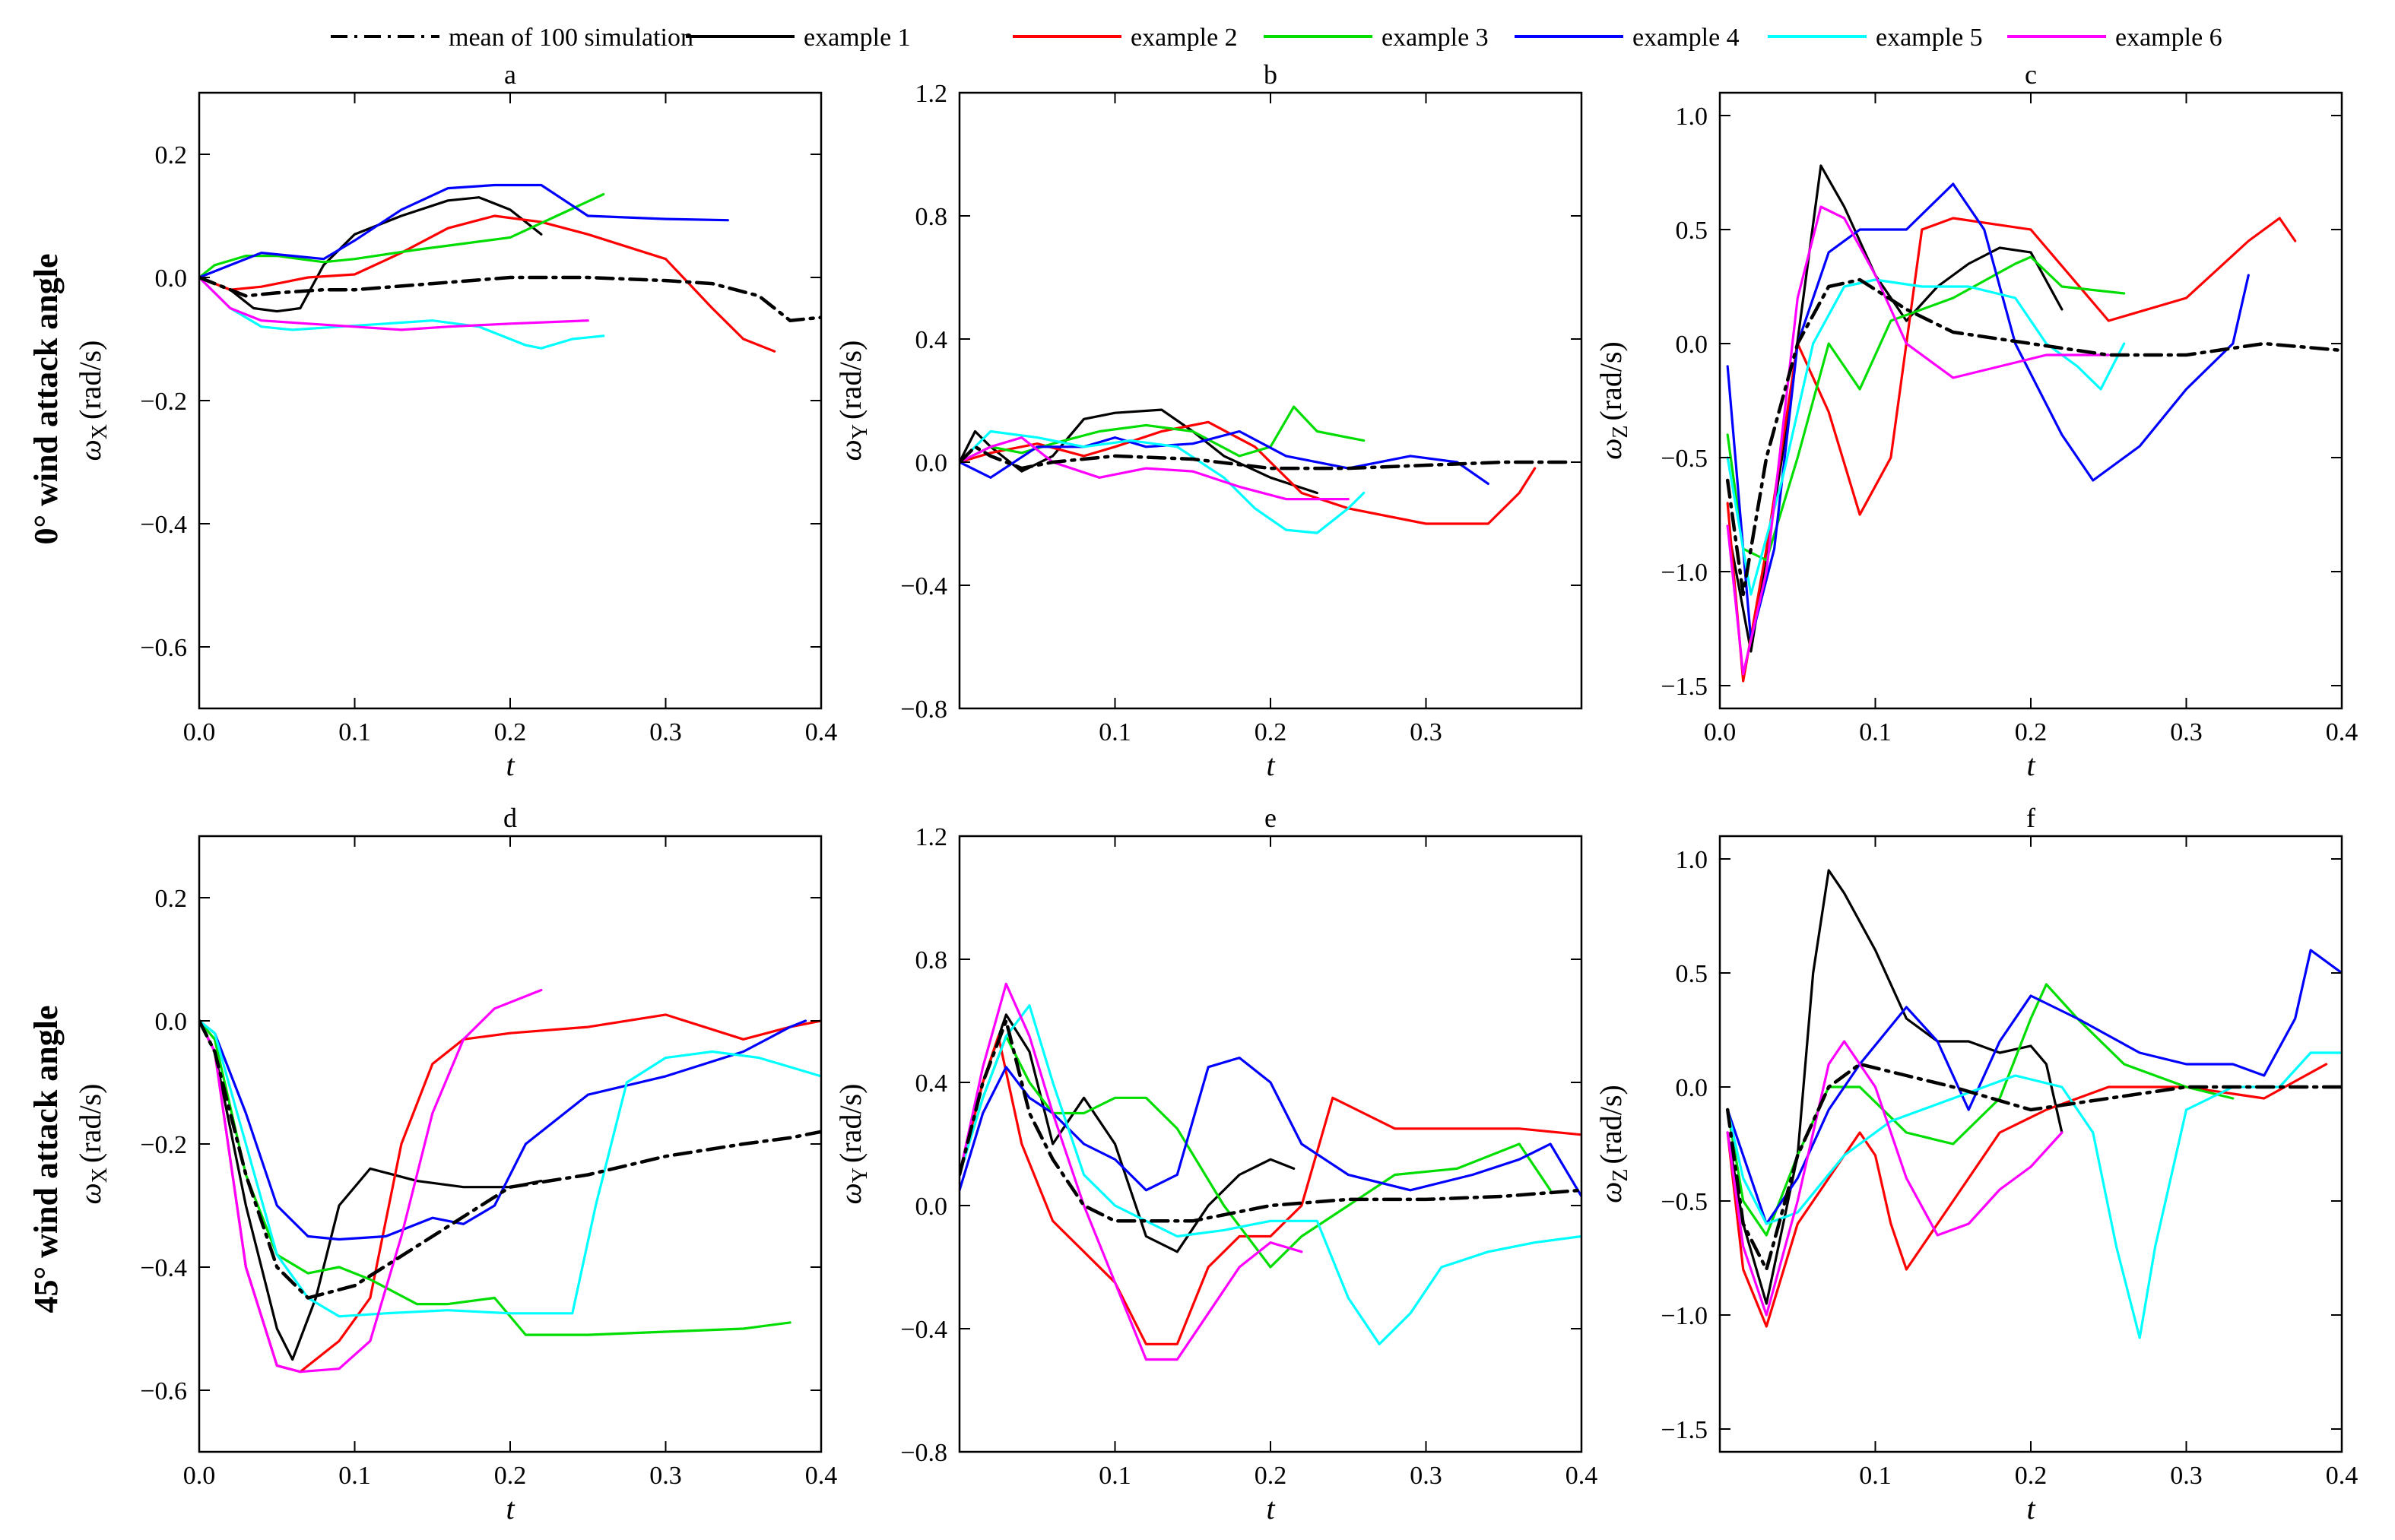 The image size is (2395, 1540). What do you see at coordinates (1270, 818) in the screenshot?
I see `panel-title: e` at bounding box center [1270, 818].